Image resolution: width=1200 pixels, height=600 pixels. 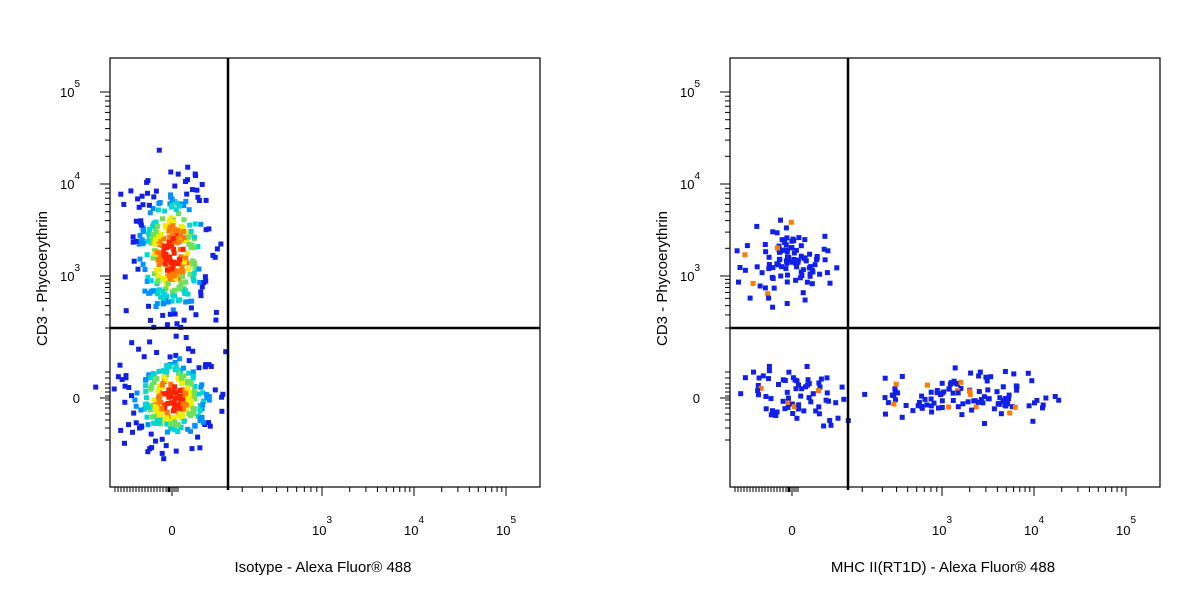 What do you see at coordinates (70, 89) in the screenshot?
I see `y-tick-label: 105` at bounding box center [70, 89].